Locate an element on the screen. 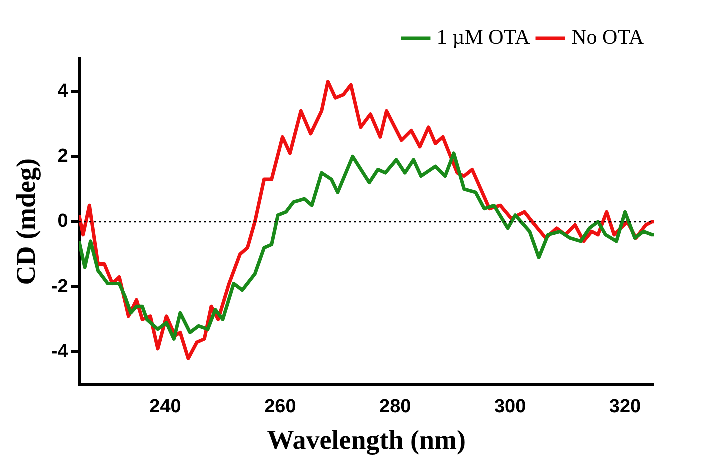 The image size is (702, 470). y-tick-label: -4 is located at coordinates (60, 351).